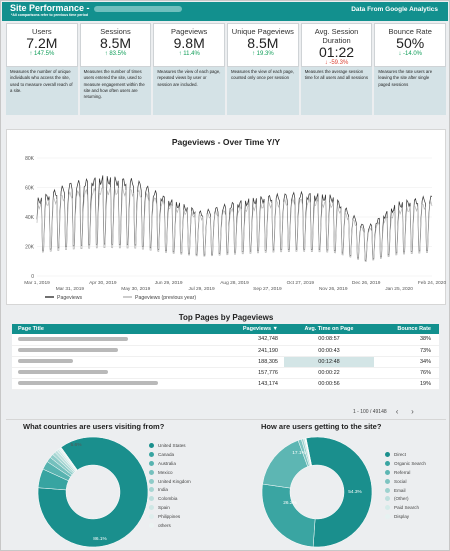  I want to click on kpi-avg-session-duration: Avg. Session Duration 01:22 ↓ -59.3%, so click(336, 45).